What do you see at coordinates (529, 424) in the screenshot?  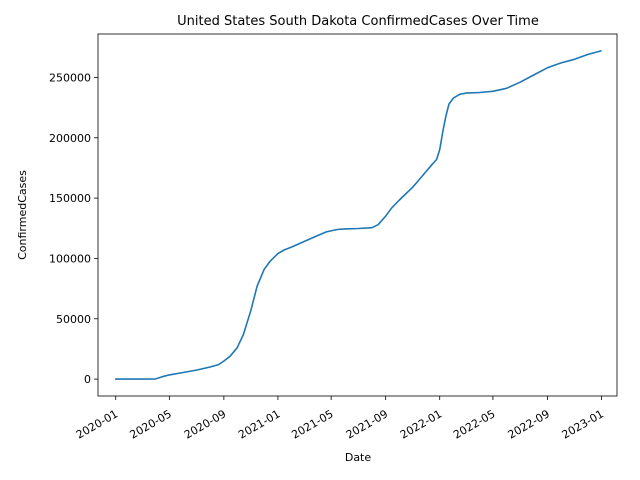 I see `x-tick-label: 2022-09` at bounding box center [529, 424].